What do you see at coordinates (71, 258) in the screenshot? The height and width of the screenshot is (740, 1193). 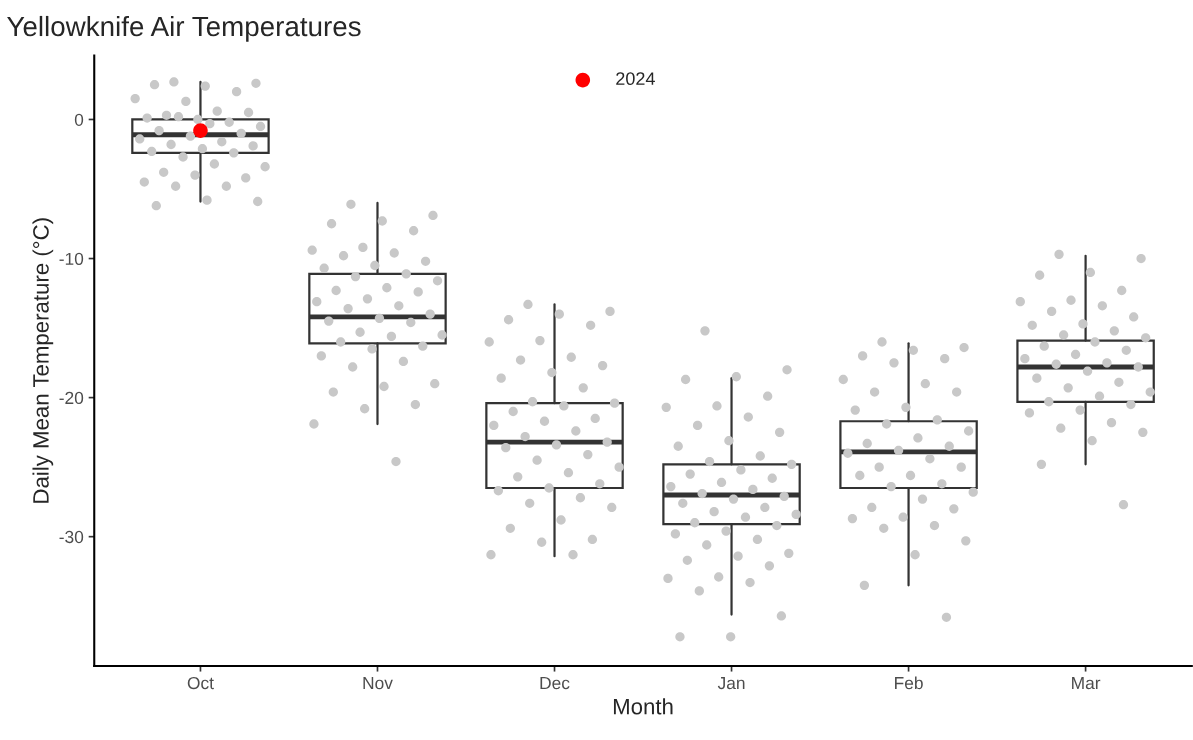 I see `y-tick-label: -10` at bounding box center [71, 258].